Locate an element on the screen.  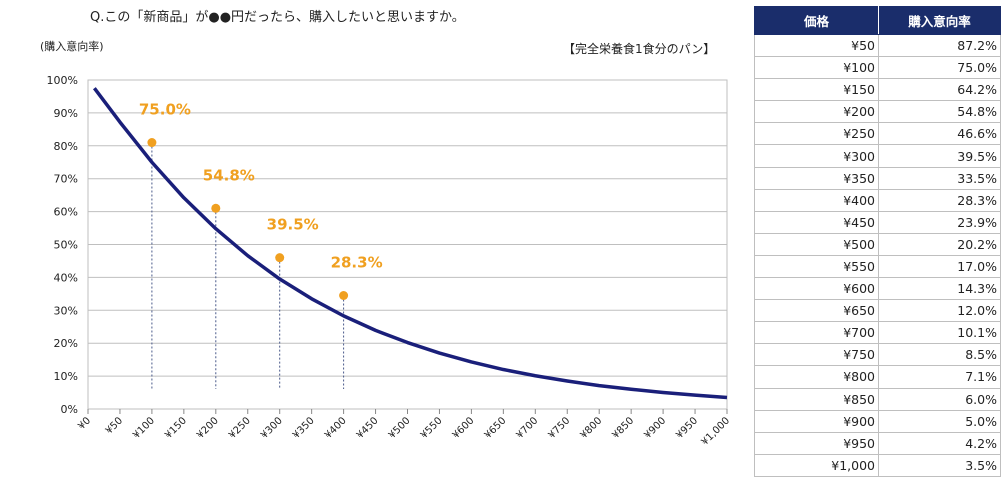
price-cell: ¥1,000 is located at coordinates (816, 465).